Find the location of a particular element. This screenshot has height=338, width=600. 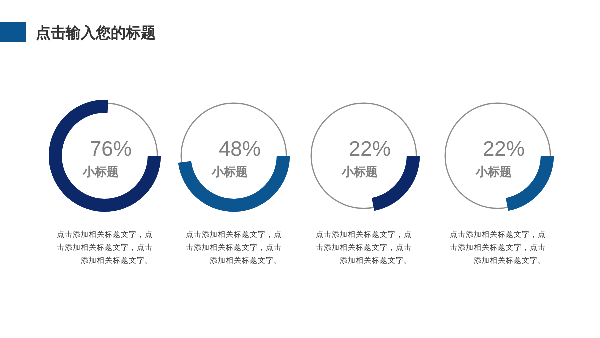

text: 点击输入您的标题 is located at coordinates (96, 33).